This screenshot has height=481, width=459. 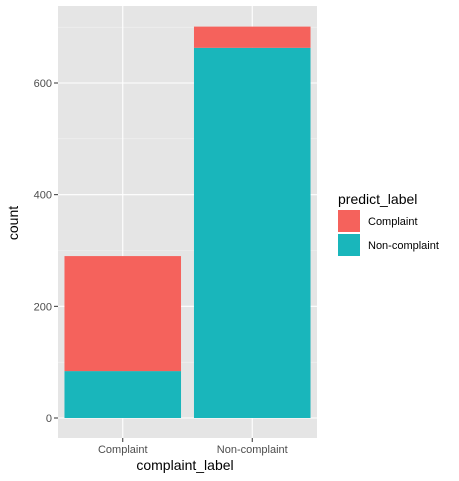 What do you see at coordinates (123, 314) in the screenshot?
I see `bar-complaint-complaint` at bounding box center [123, 314].